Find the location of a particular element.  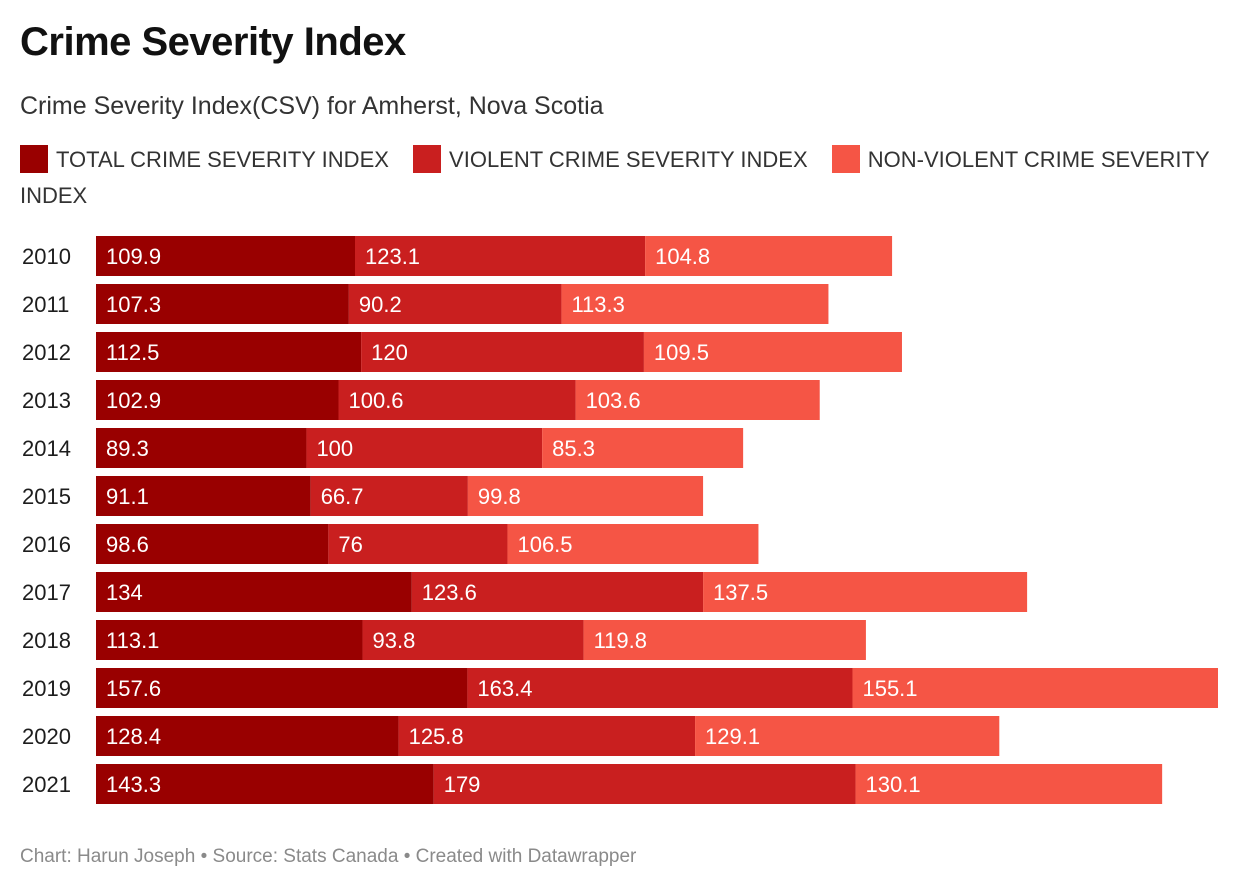

data-label: 120 is located at coordinates (389, 352).